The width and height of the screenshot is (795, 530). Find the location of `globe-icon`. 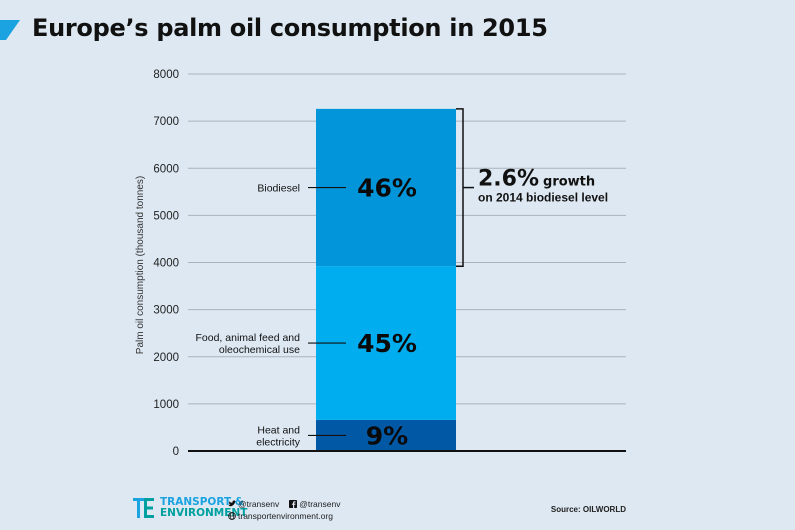

globe-icon is located at coordinates (232, 516).